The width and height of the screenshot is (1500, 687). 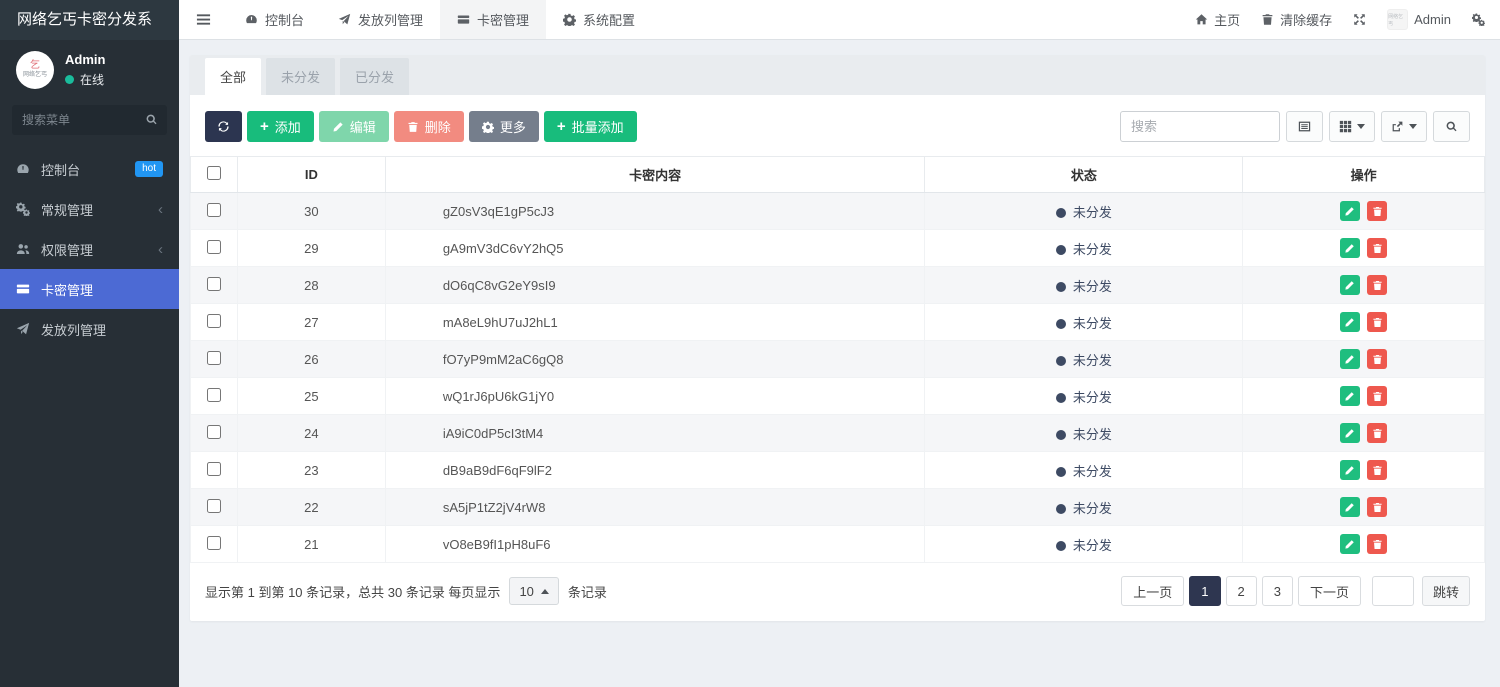 I want to click on delete-button: 删除, so click(x=428, y=126).